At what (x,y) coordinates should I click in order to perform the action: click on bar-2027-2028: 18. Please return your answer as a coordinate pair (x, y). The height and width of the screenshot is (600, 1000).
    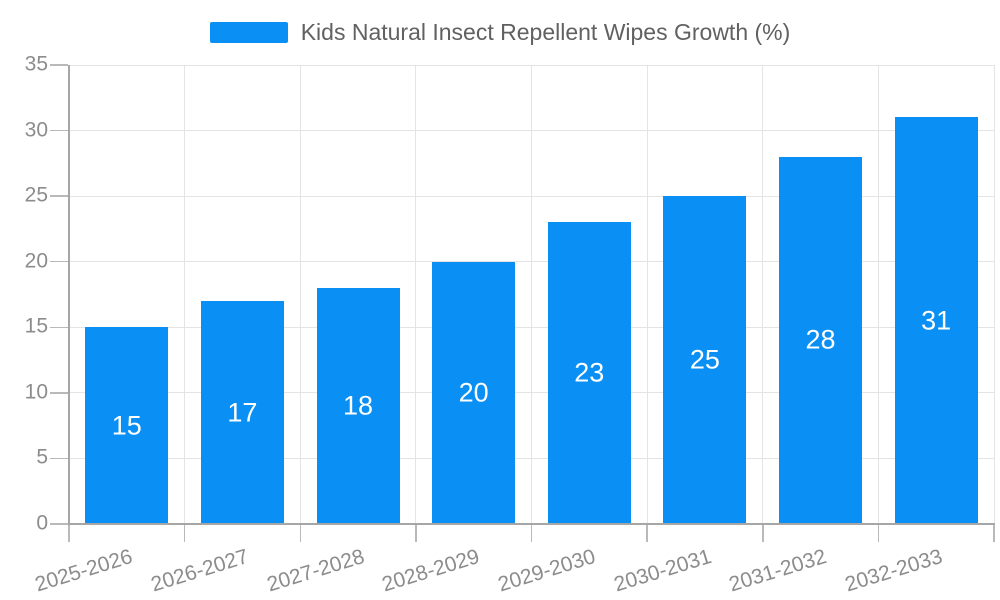
    Looking at the image, I should click on (358, 405).